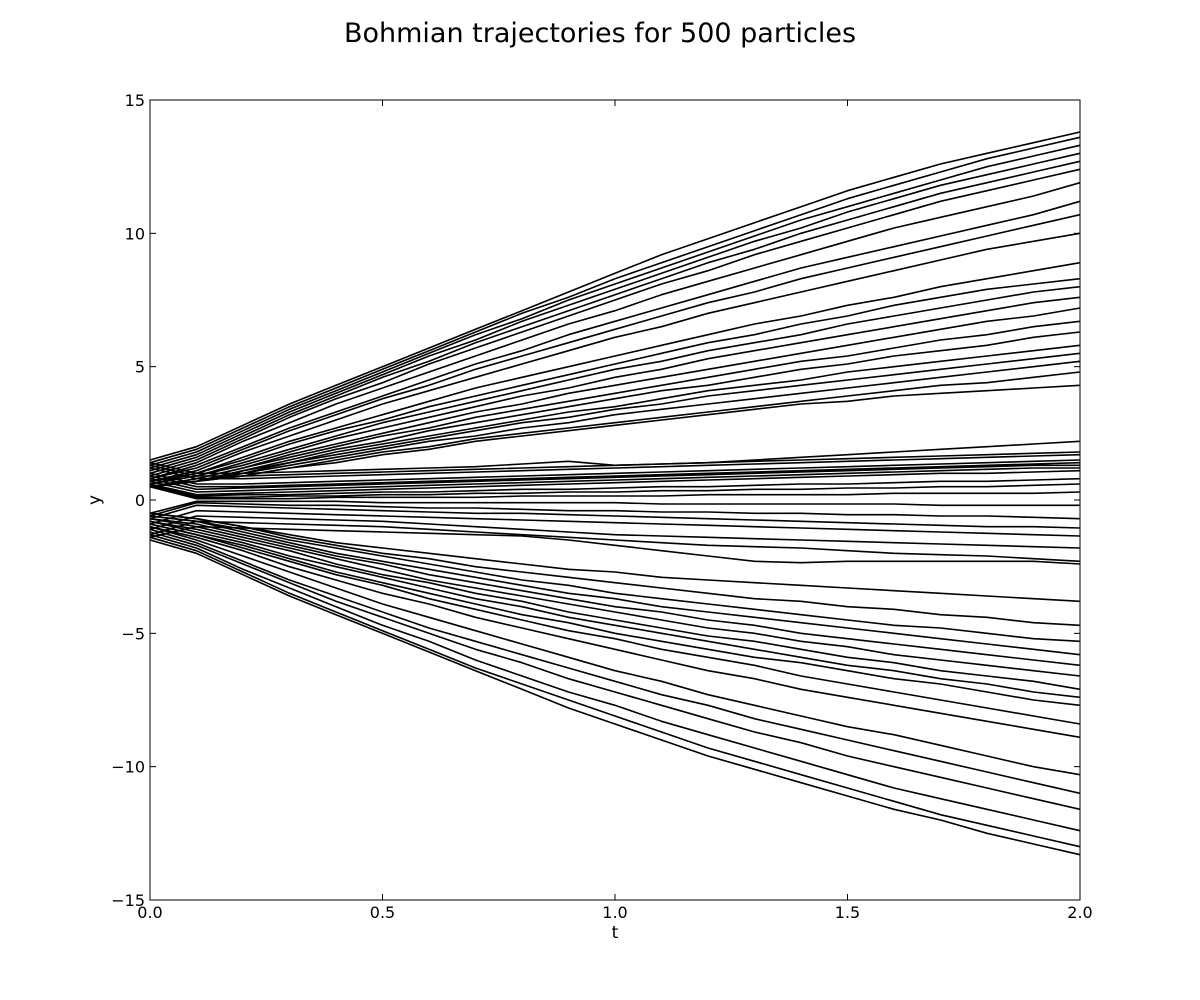  What do you see at coordinates (135, 233) in the screenshot?
I see `y-tick-label: 10` at bounding box center [135, 233].